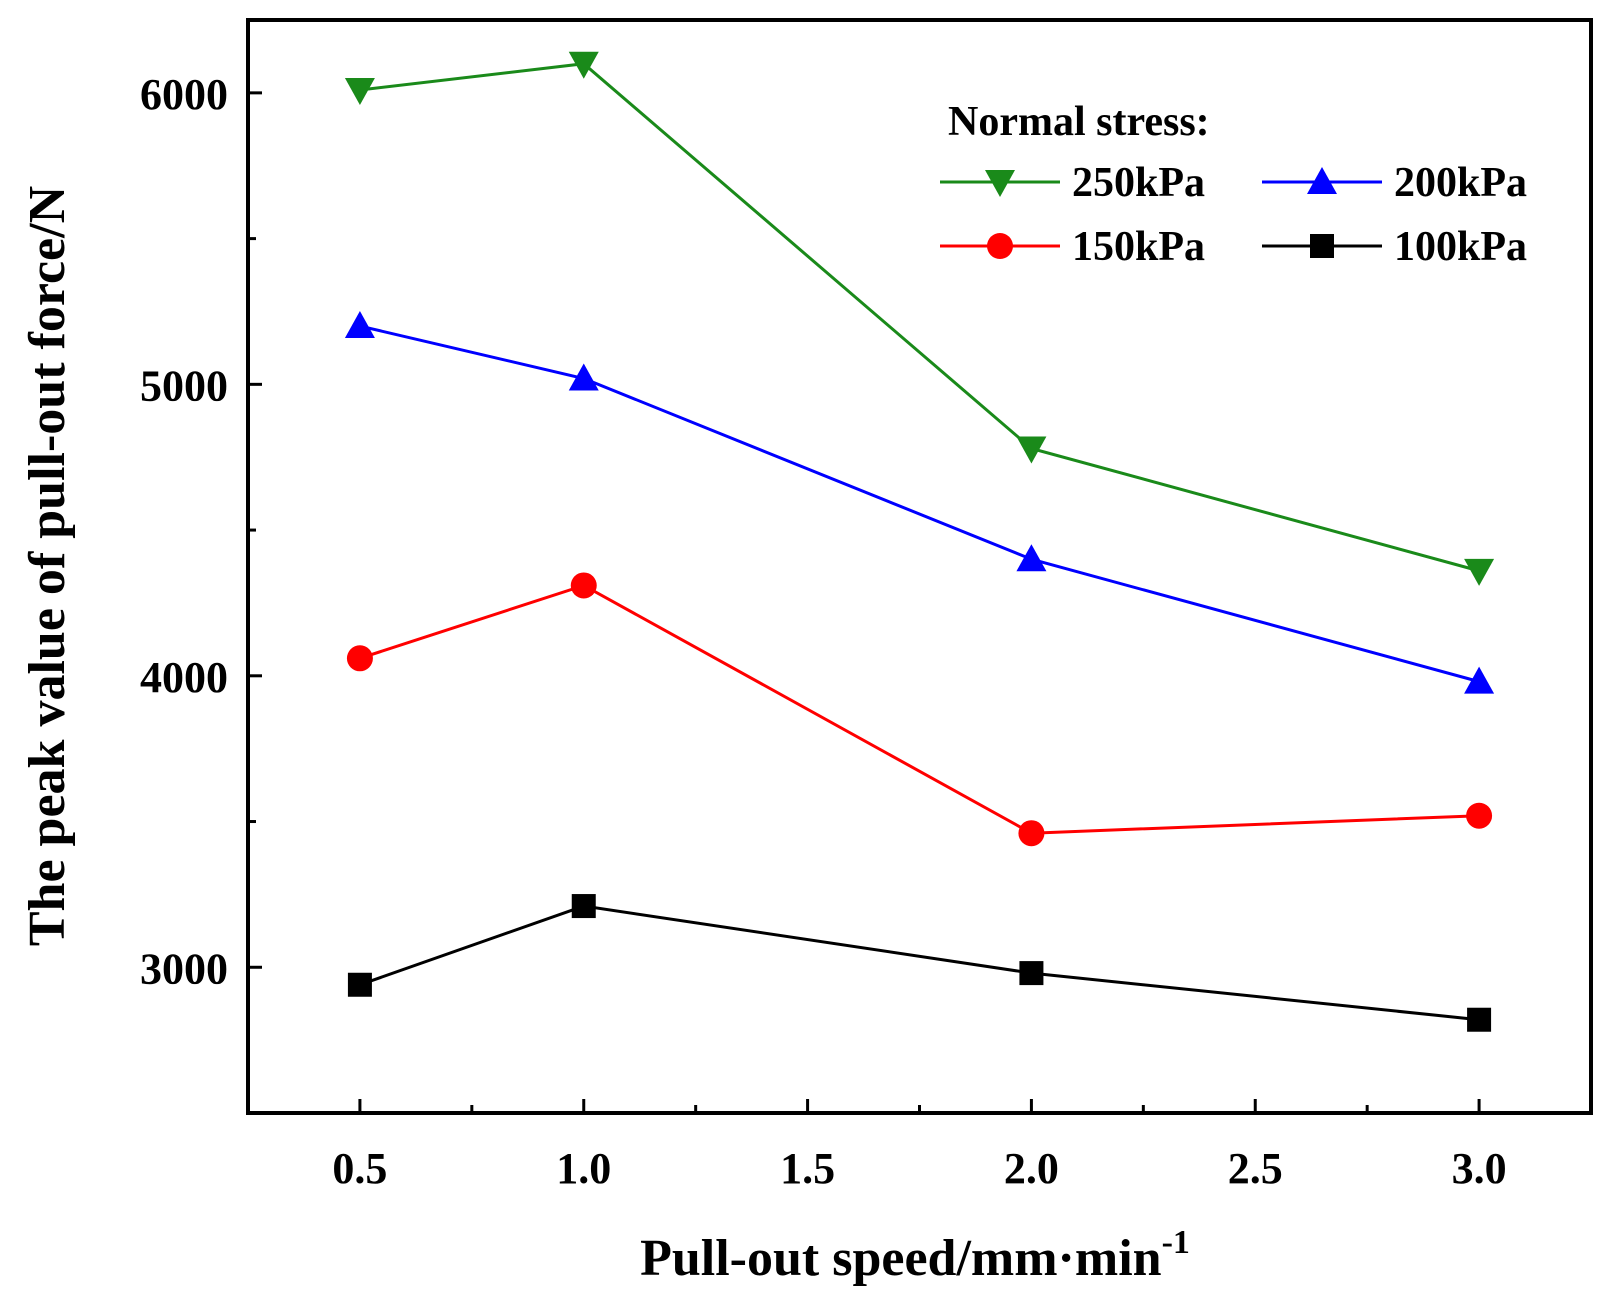 The height and width of the screenshot is (1297, 1618). What do you see at coordinates (1479, 1168) in the screenshot?
I see `x-tick-label: 3.0` at bounding box center [1479, 1168].